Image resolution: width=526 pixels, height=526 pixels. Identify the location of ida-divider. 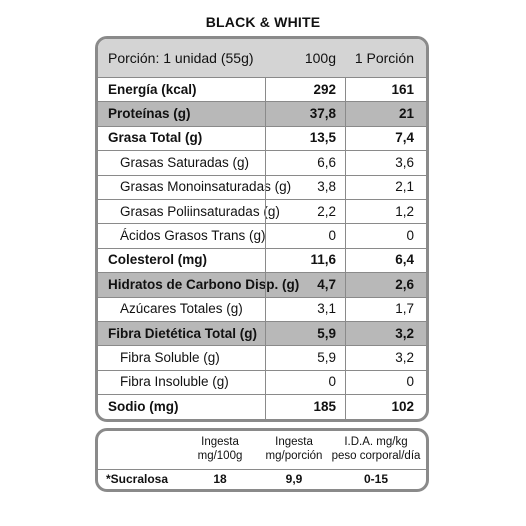
(262, 469).